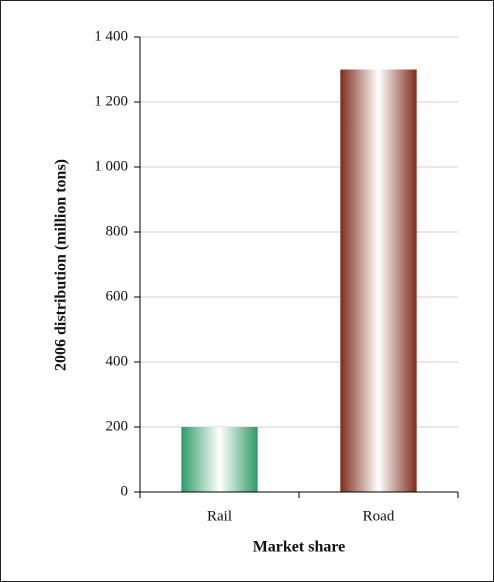 This screenshot has height=582, width=494. What do you see at coordinates (379, 516) in the screenshot?
I see `x-tick-label: Road` at bounding box center [379, 516].